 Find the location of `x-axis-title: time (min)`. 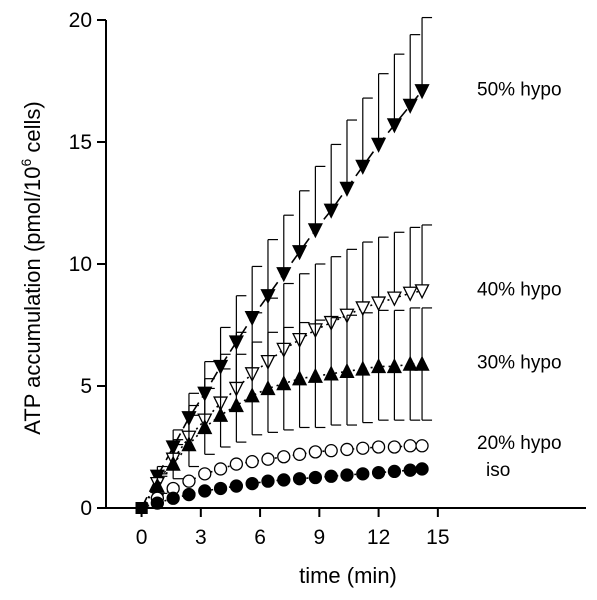

x-axis-title: time (min) is located at coordinates (348, 575).